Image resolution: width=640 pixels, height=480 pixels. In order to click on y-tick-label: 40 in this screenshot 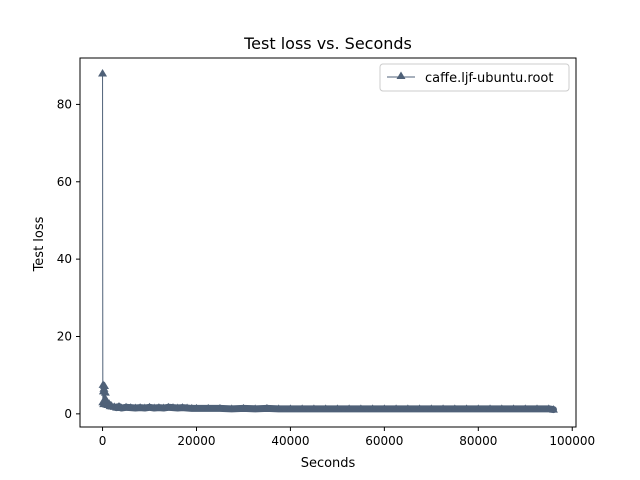, I will do `click(64, 259)`.